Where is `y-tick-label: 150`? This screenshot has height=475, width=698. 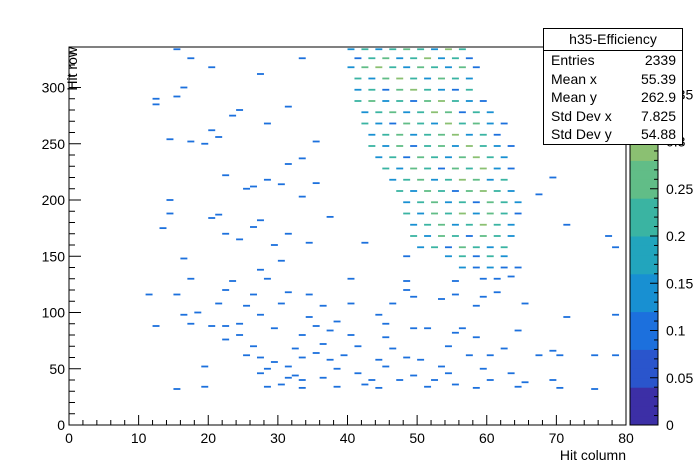 y-tick-label: 150 is located at coordinates (54, 256).